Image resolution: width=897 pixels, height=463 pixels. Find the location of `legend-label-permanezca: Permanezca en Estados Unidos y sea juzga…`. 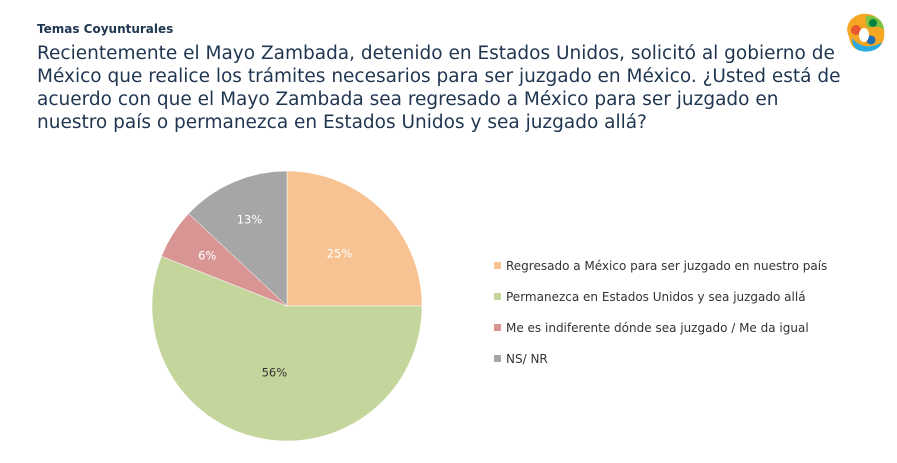

legend-label-permanezca: Permanezca en Estados Unidos y sea juzga… is located at coordinates (656, 296).